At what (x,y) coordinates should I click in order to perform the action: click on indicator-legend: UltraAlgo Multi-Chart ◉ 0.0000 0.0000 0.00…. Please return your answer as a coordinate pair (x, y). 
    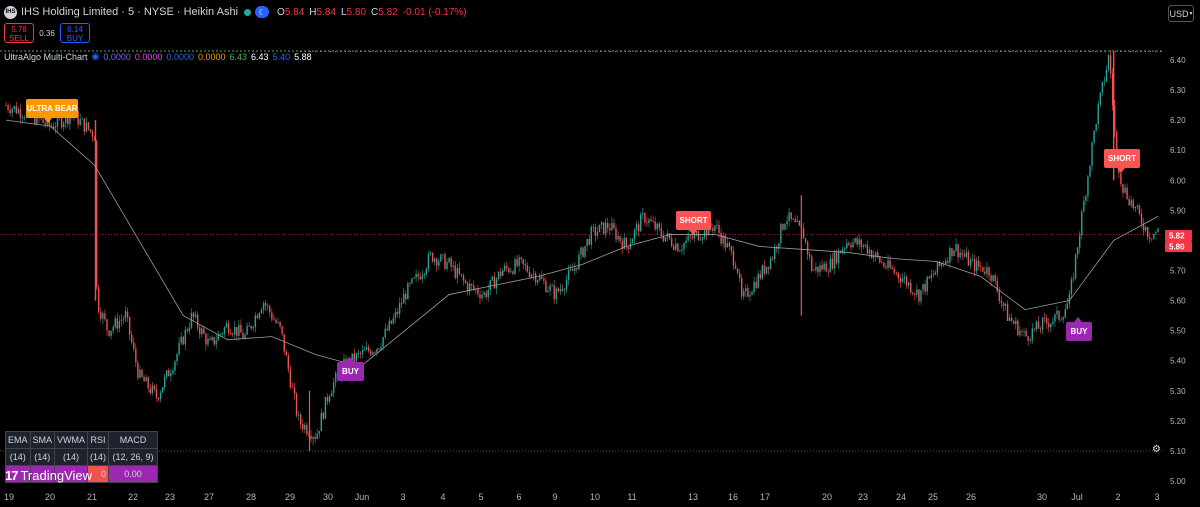
    Looking at the image, I should click on (158, 56).